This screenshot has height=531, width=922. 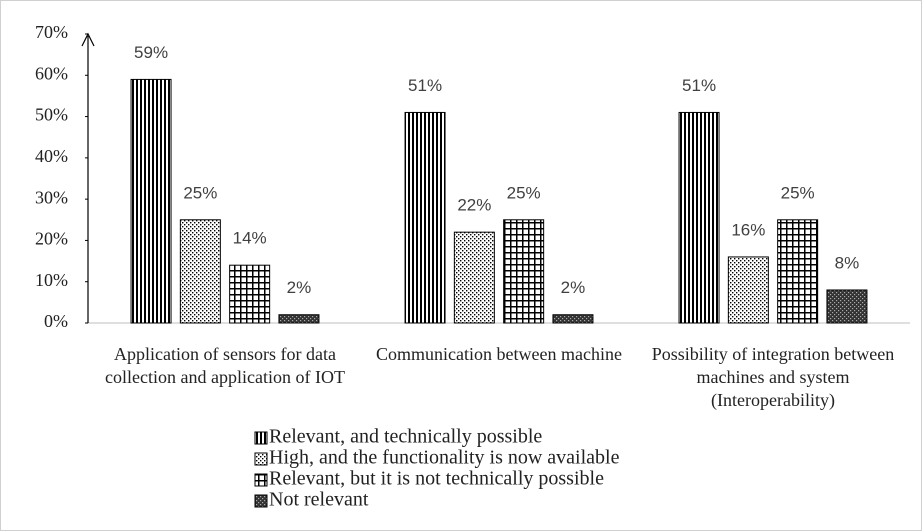 I want to click on legend-label: Relevant, and technically possible, so click(x=405, y=437).